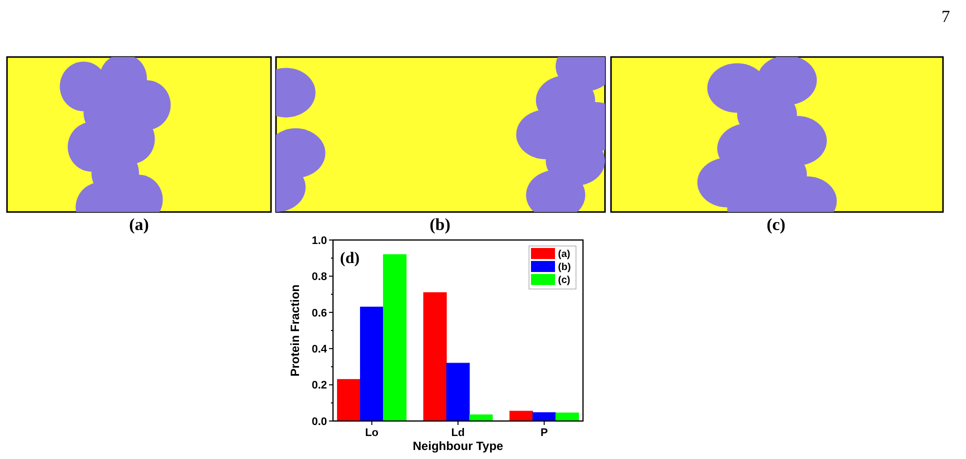 Image resolution: width=966 pixels, height=459 pixels. What do you see at coordinates (350, 258) in the screenshot?
I see `annotation: (d)` at bounding box center [350, 258].